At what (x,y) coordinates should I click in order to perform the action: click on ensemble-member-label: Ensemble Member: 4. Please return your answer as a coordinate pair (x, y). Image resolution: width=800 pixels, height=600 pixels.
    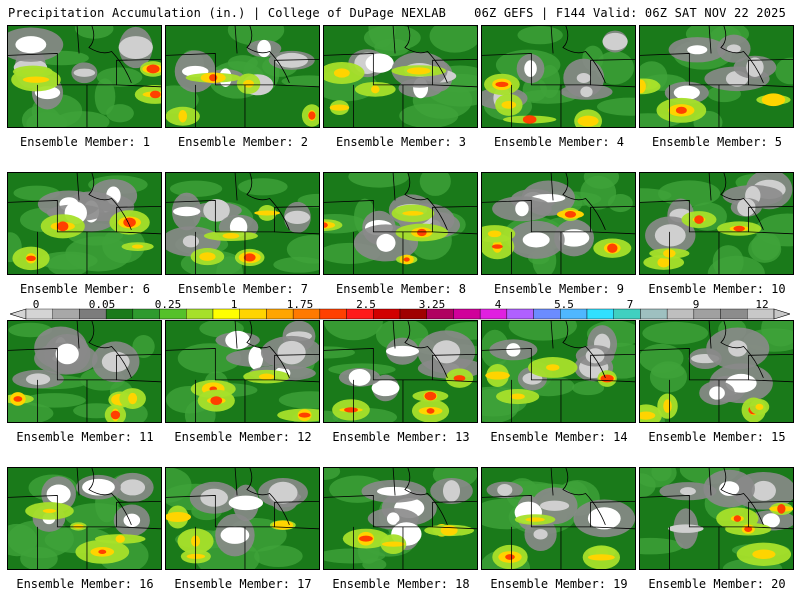
    Looking at the image, I should click on (559, 142).